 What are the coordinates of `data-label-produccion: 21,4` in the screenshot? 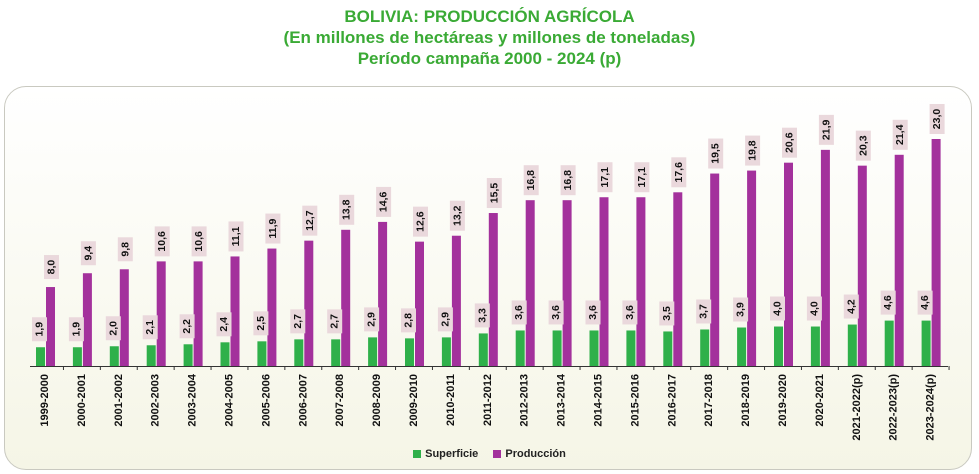 It's located at (900, 134).